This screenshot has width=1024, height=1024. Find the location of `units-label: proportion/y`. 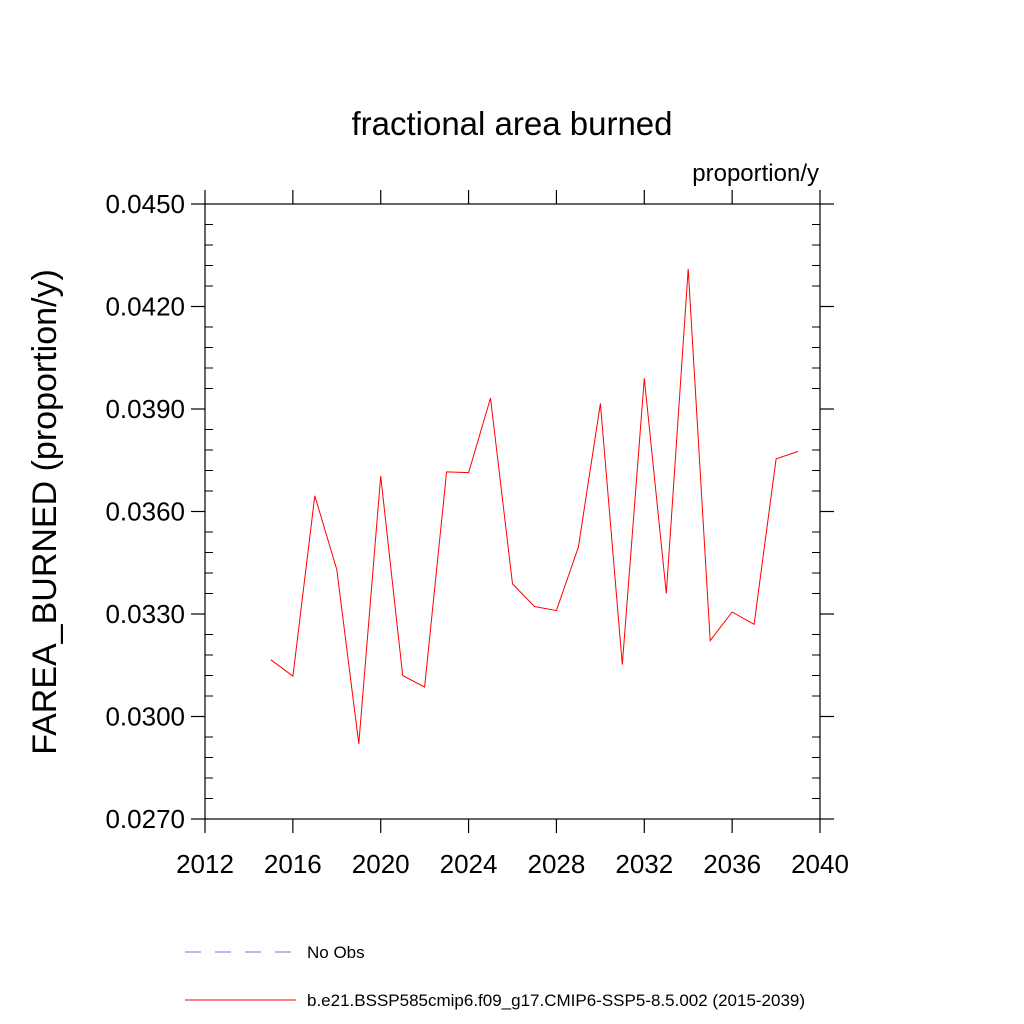

units-label: proportion/y is located at coordinates (755, 173).